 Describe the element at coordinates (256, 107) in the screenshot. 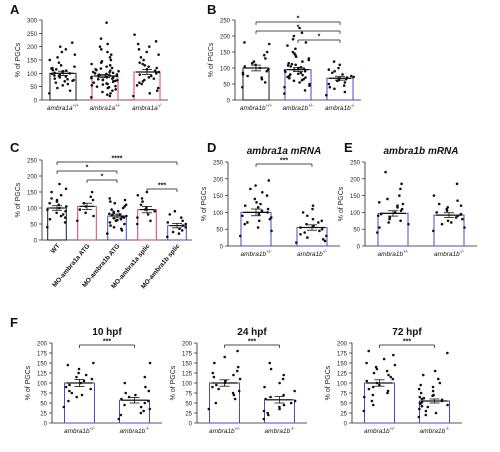

I see `x-tick-label: ambra1b+/+` at that location.